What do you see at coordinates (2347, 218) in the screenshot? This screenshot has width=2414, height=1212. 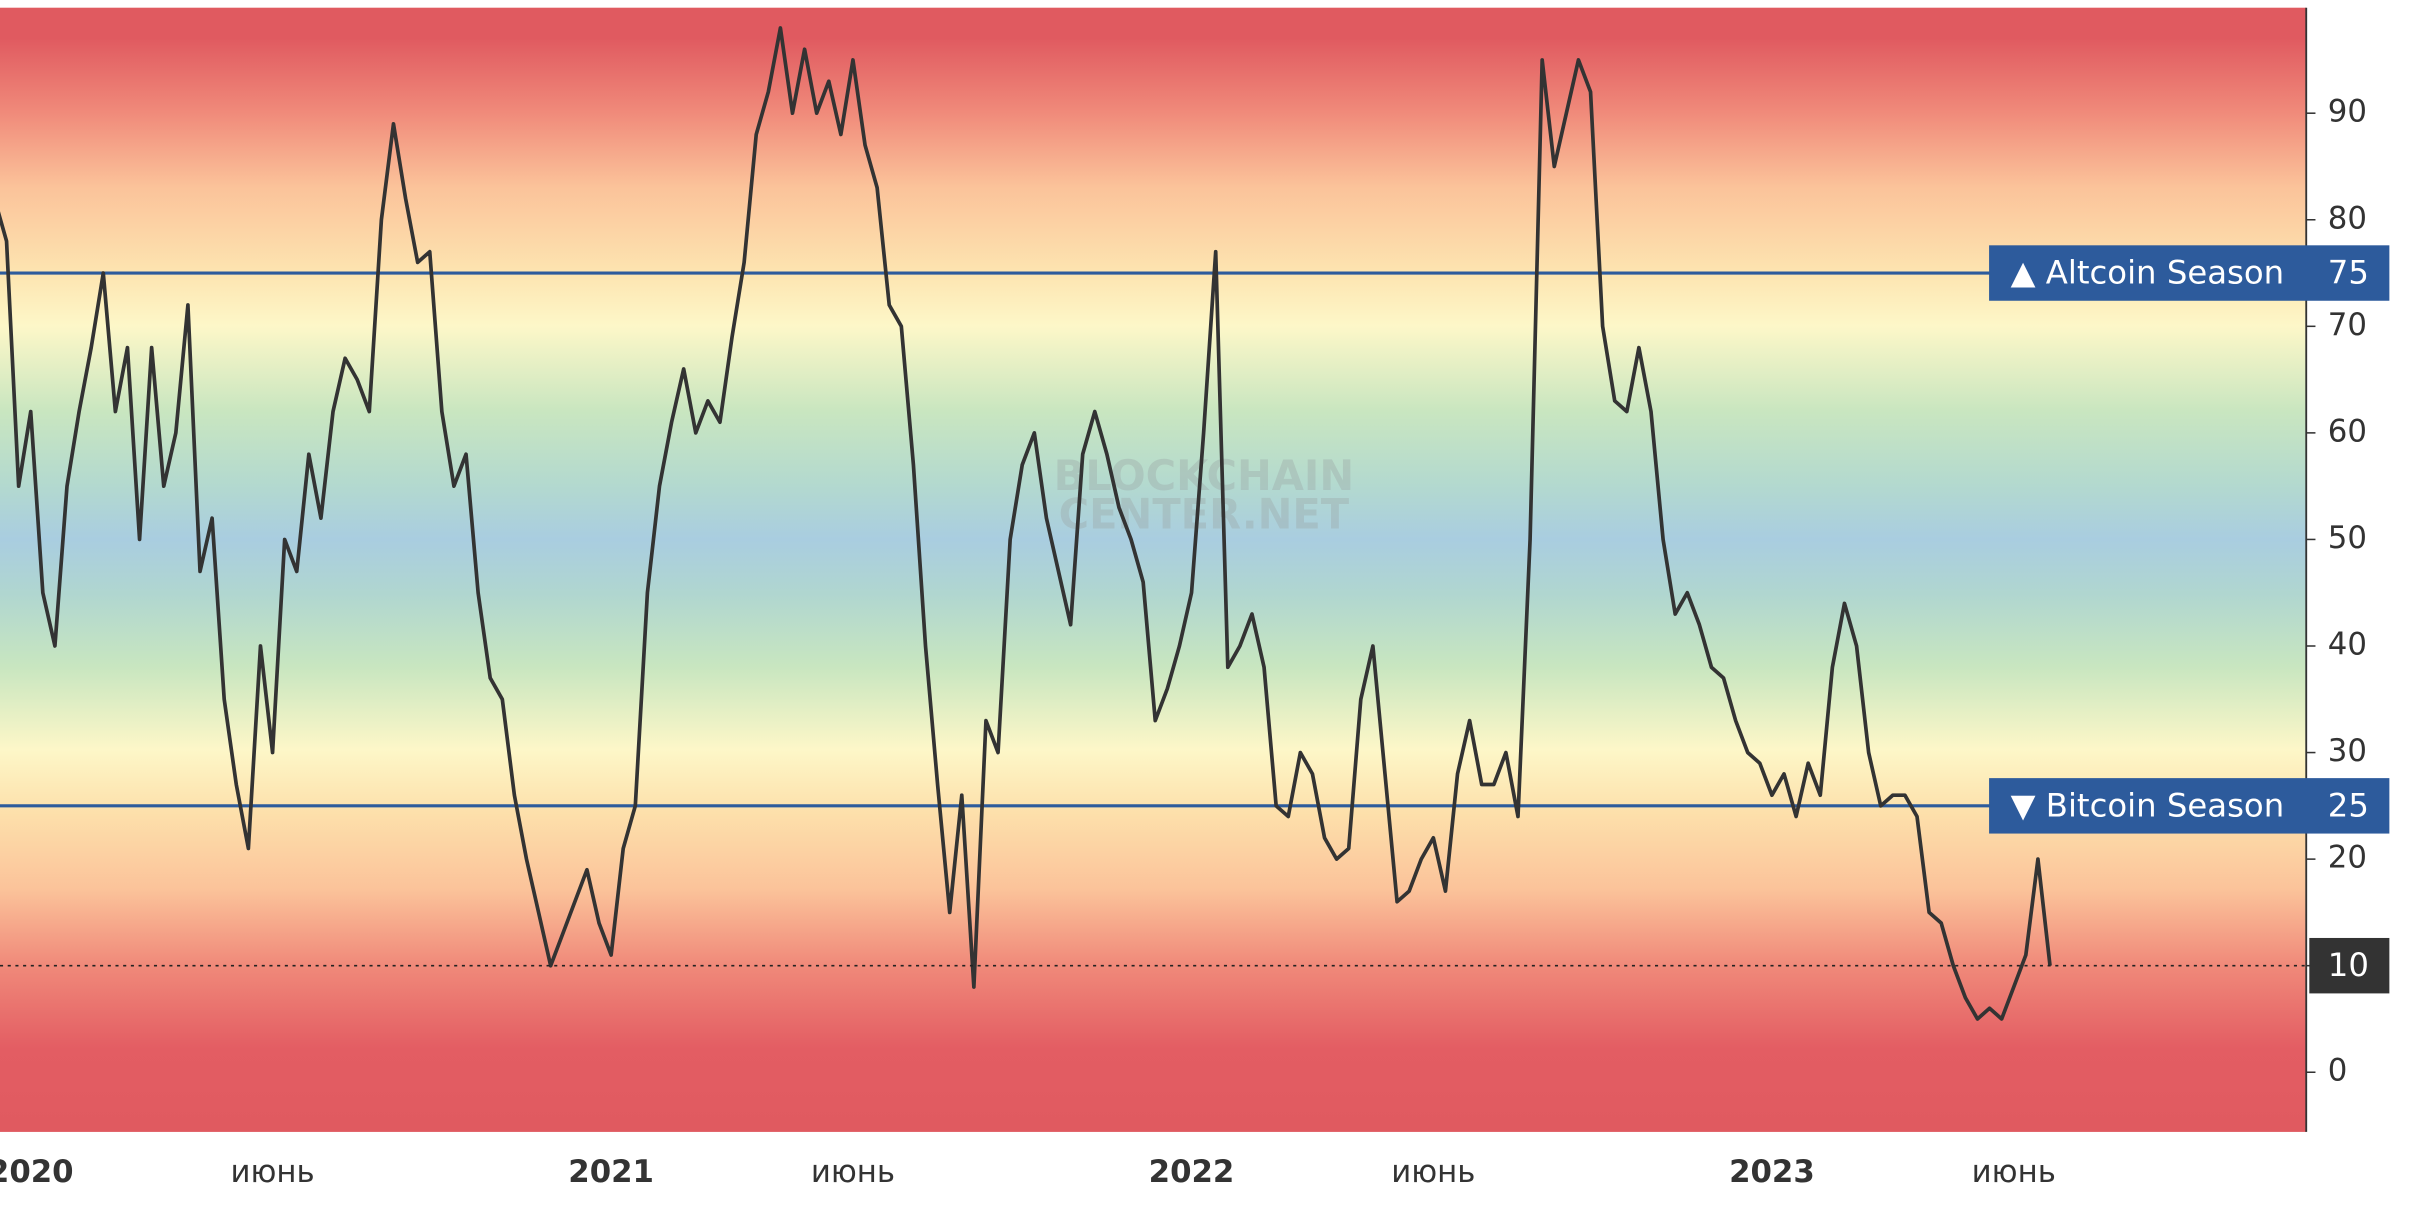 I see `y-tick-label: 80` at bounding box center [2347, 218].